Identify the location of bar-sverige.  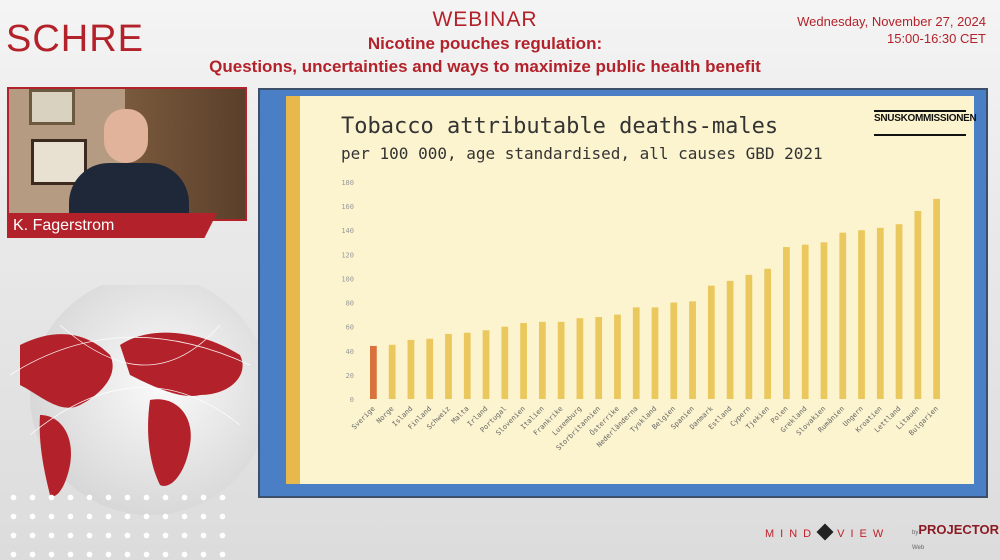
(373, 372).